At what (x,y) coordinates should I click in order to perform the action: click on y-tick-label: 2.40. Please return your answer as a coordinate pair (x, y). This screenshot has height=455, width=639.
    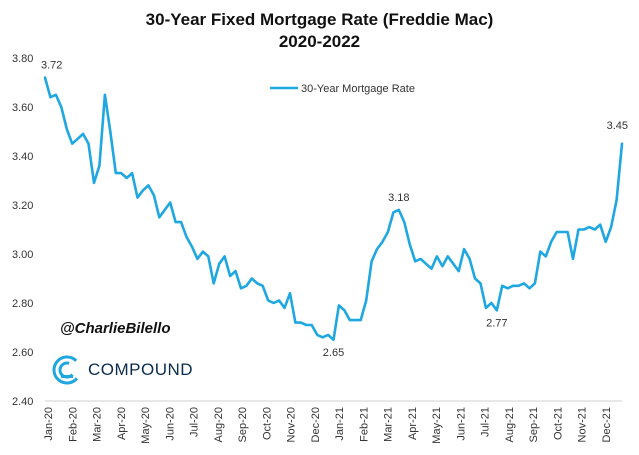
    Looking at the image, I should click on (22, 402).